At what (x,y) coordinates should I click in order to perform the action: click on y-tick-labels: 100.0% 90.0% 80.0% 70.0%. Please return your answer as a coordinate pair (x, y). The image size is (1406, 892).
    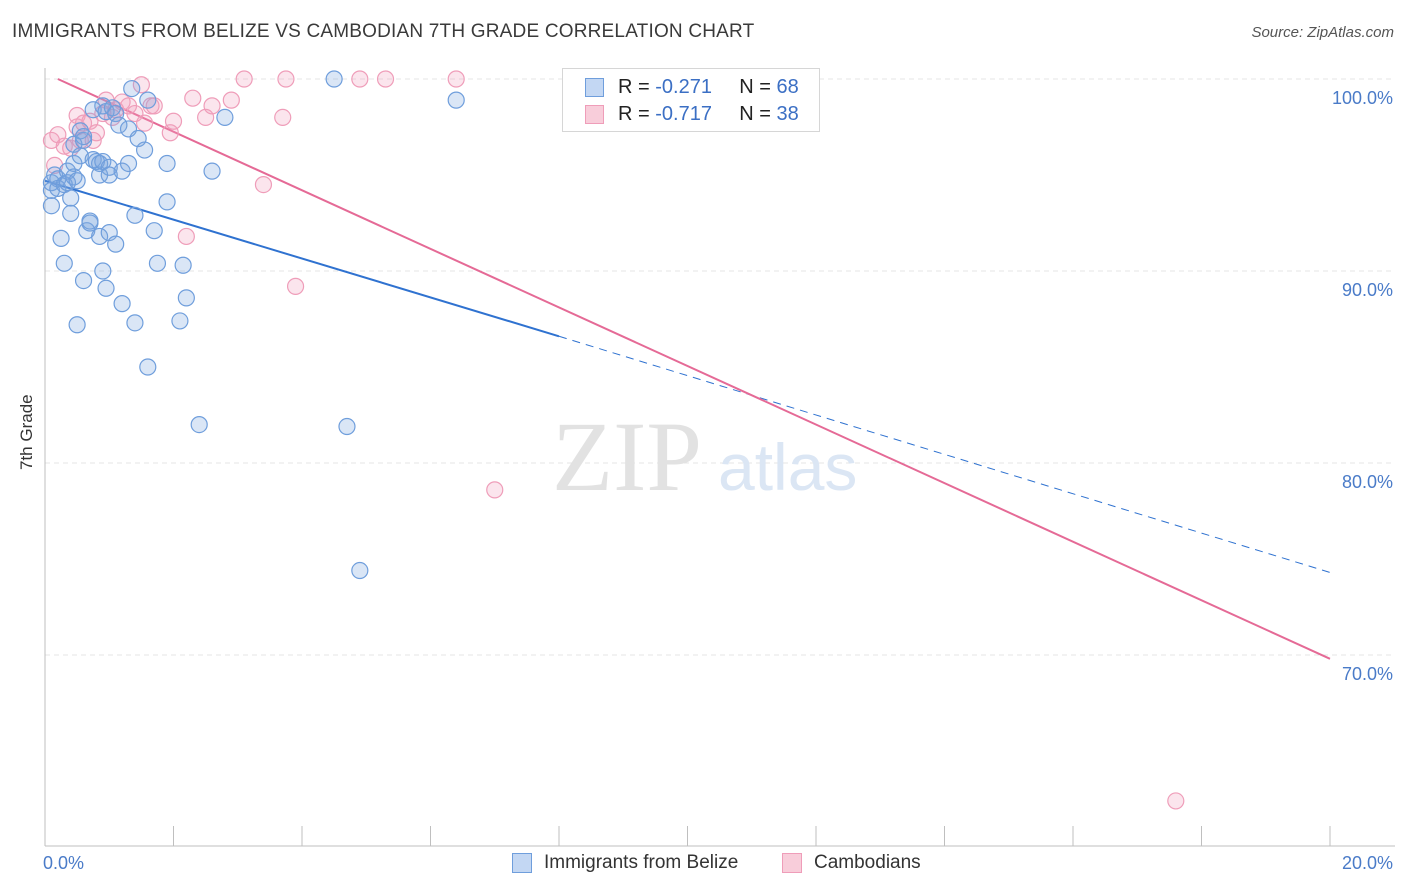
    Looking at the image, I should click on (1362, 386).